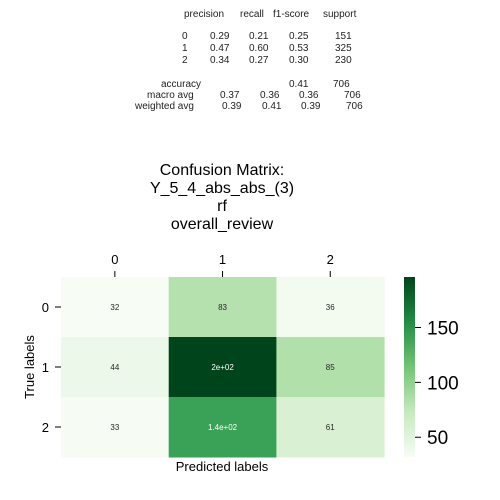 This screenshot has width=500, height=500. Describe the element at coordinates (252, 14) in the screenshot. I see `report-header-recall: recall` at that location.